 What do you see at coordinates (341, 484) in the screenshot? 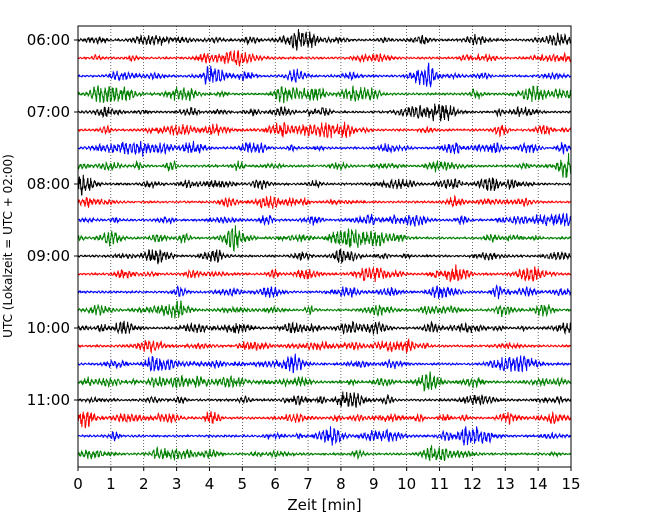
I see `x-tick-label: 8` at bounding box center [341, 484].